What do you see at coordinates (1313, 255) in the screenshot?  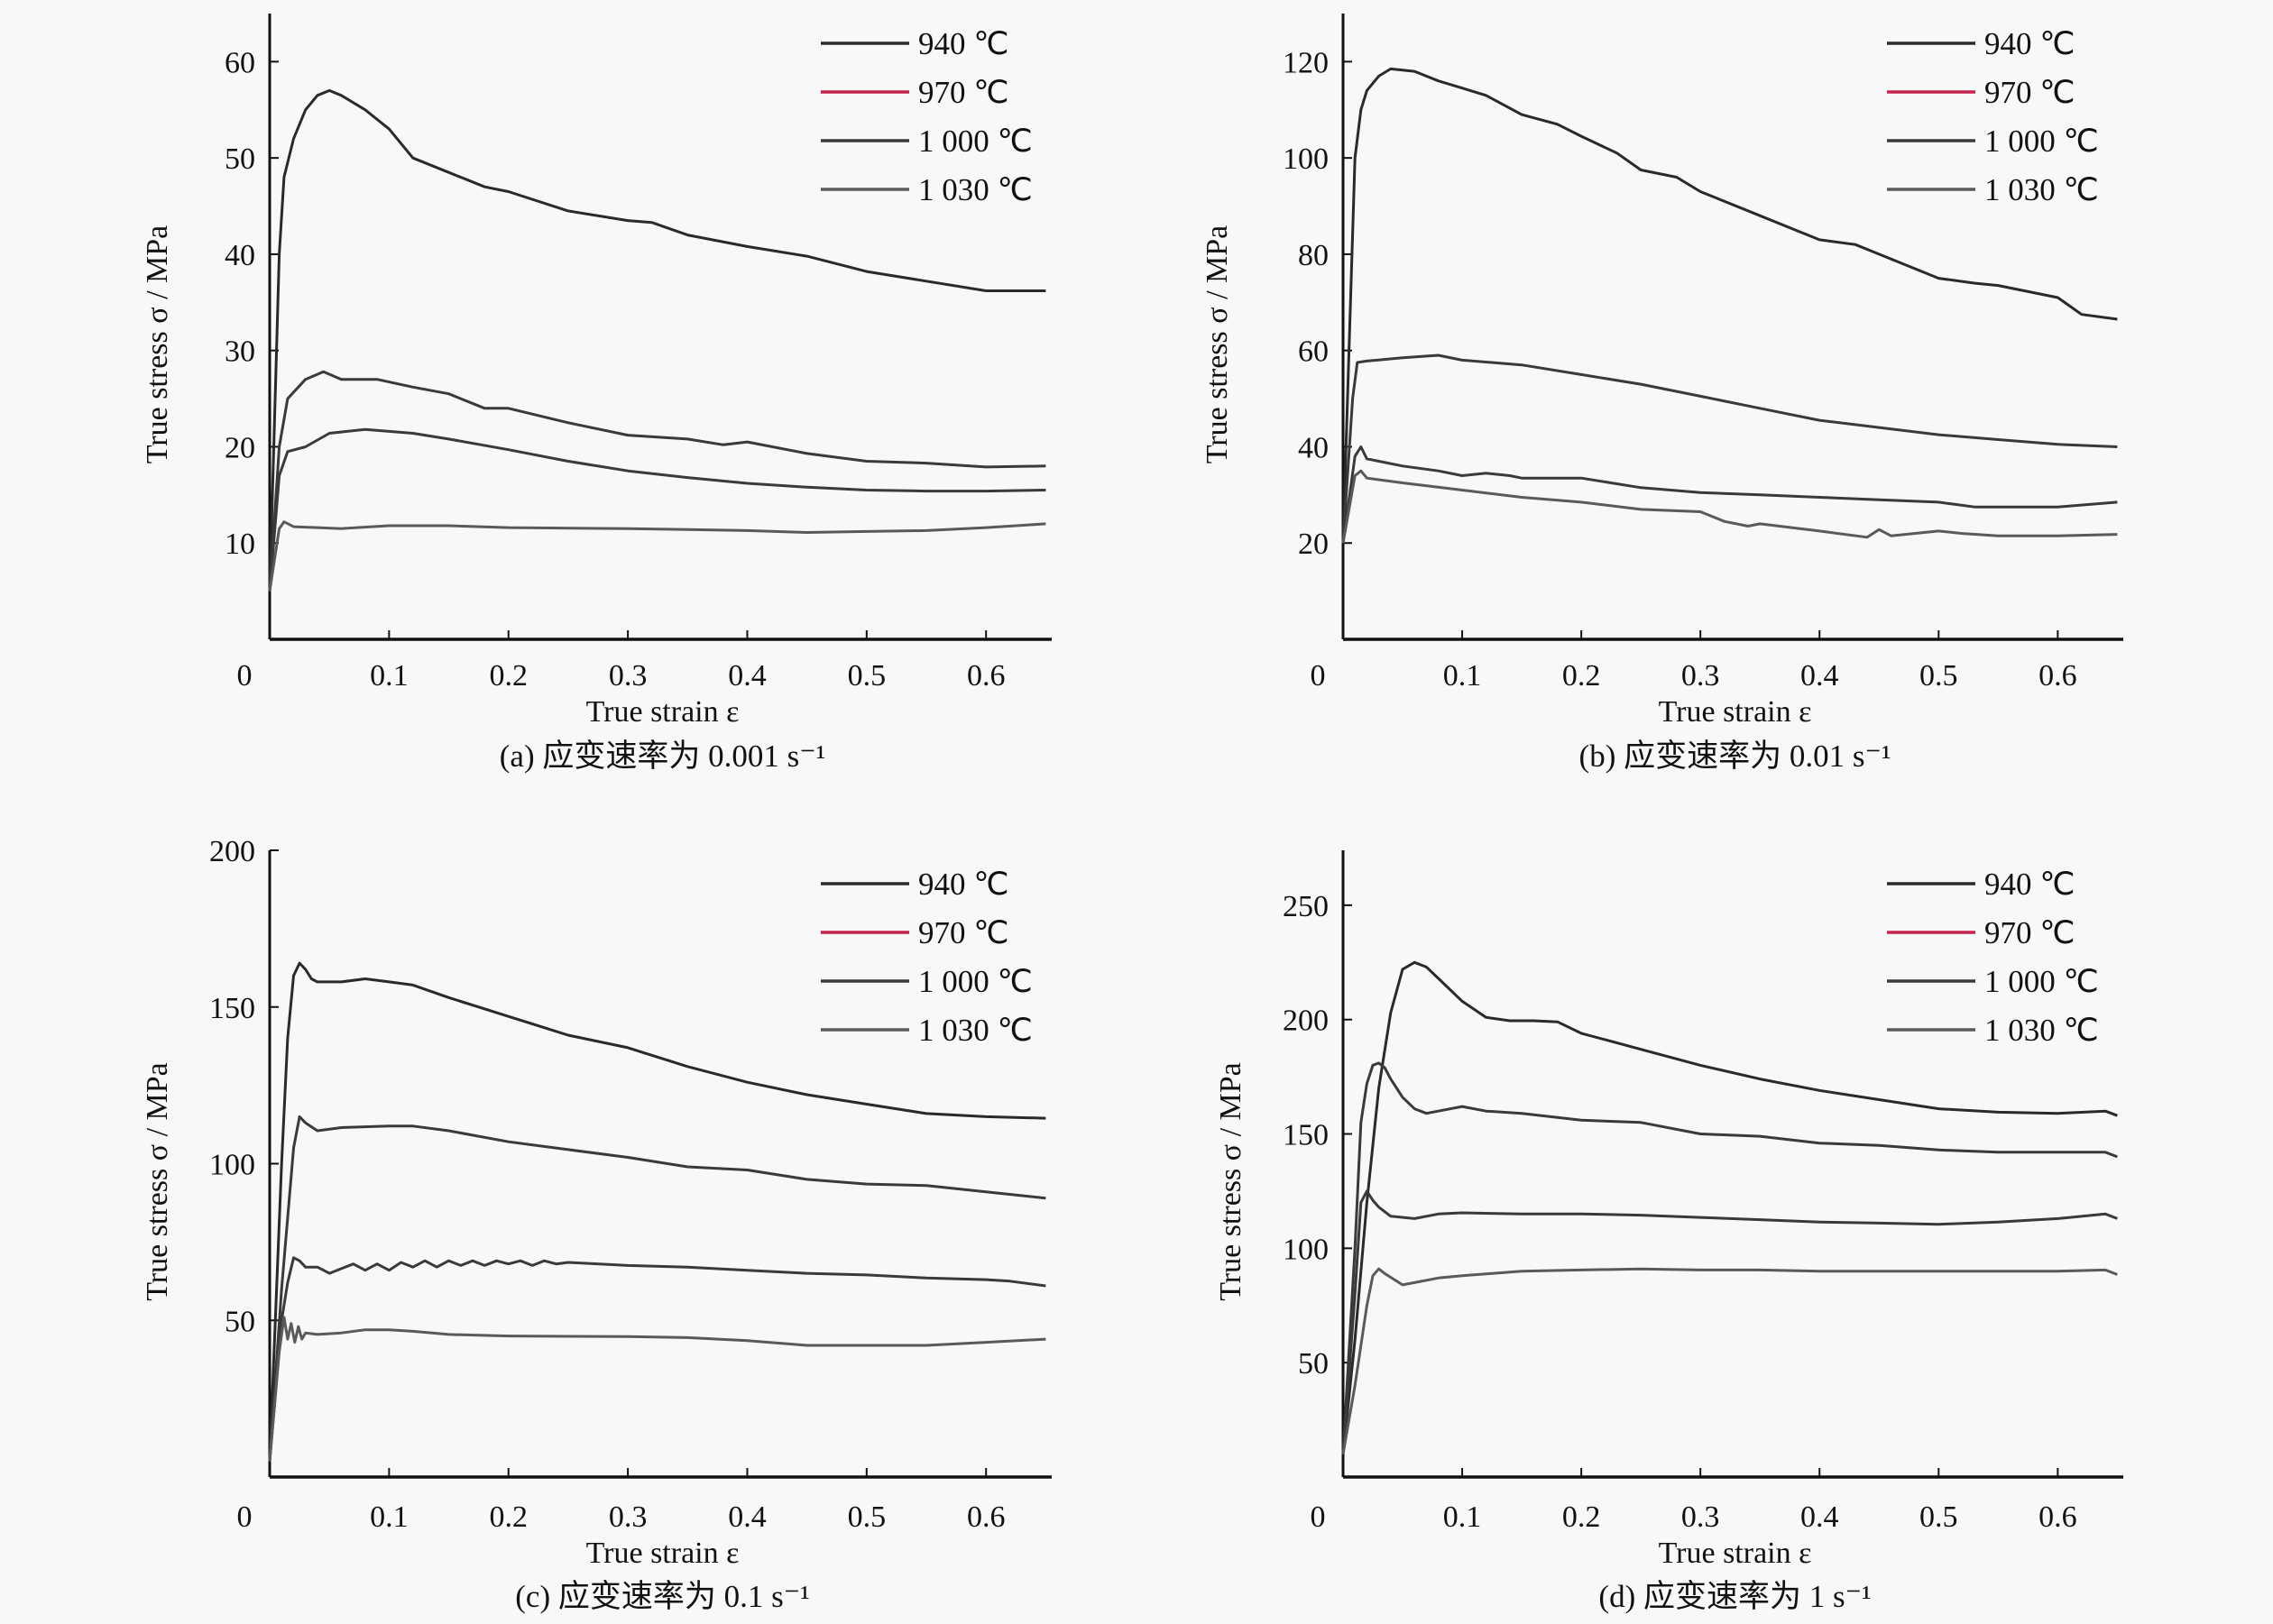 I see `y-tick-label: 80` at bounding box center [1313, 255].